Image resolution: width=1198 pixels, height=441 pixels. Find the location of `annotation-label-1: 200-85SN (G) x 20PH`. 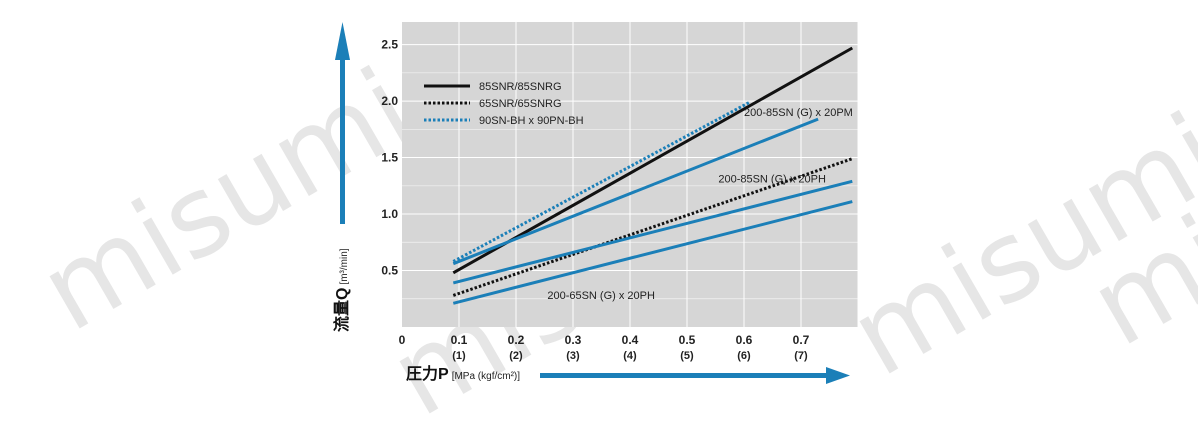

annotation-label-1: 200-85SN (G) x 20PH is located at coordinates (772, 179).